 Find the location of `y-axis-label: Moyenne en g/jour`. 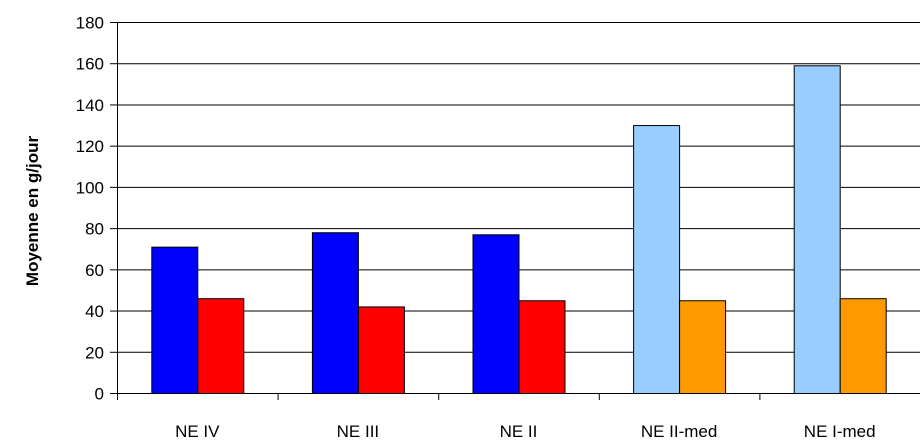

y-axis-label: Moyenne en g/jour is located at coordinates (32, 211).